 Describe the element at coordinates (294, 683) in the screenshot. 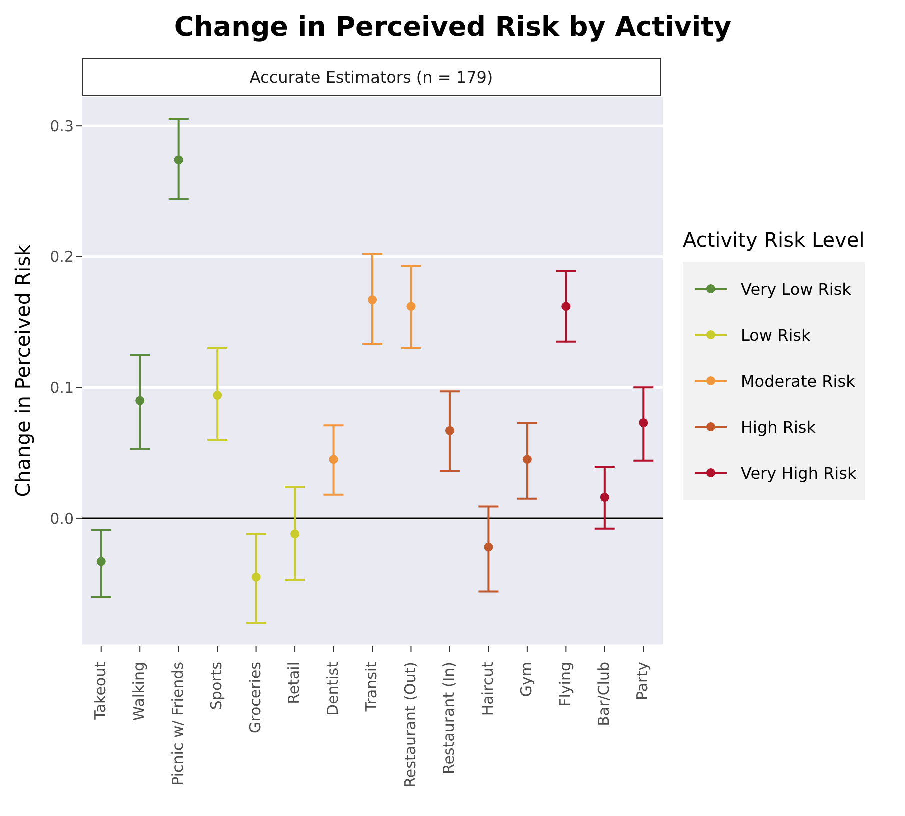

I see `x-tick-label: Retail` at that location.